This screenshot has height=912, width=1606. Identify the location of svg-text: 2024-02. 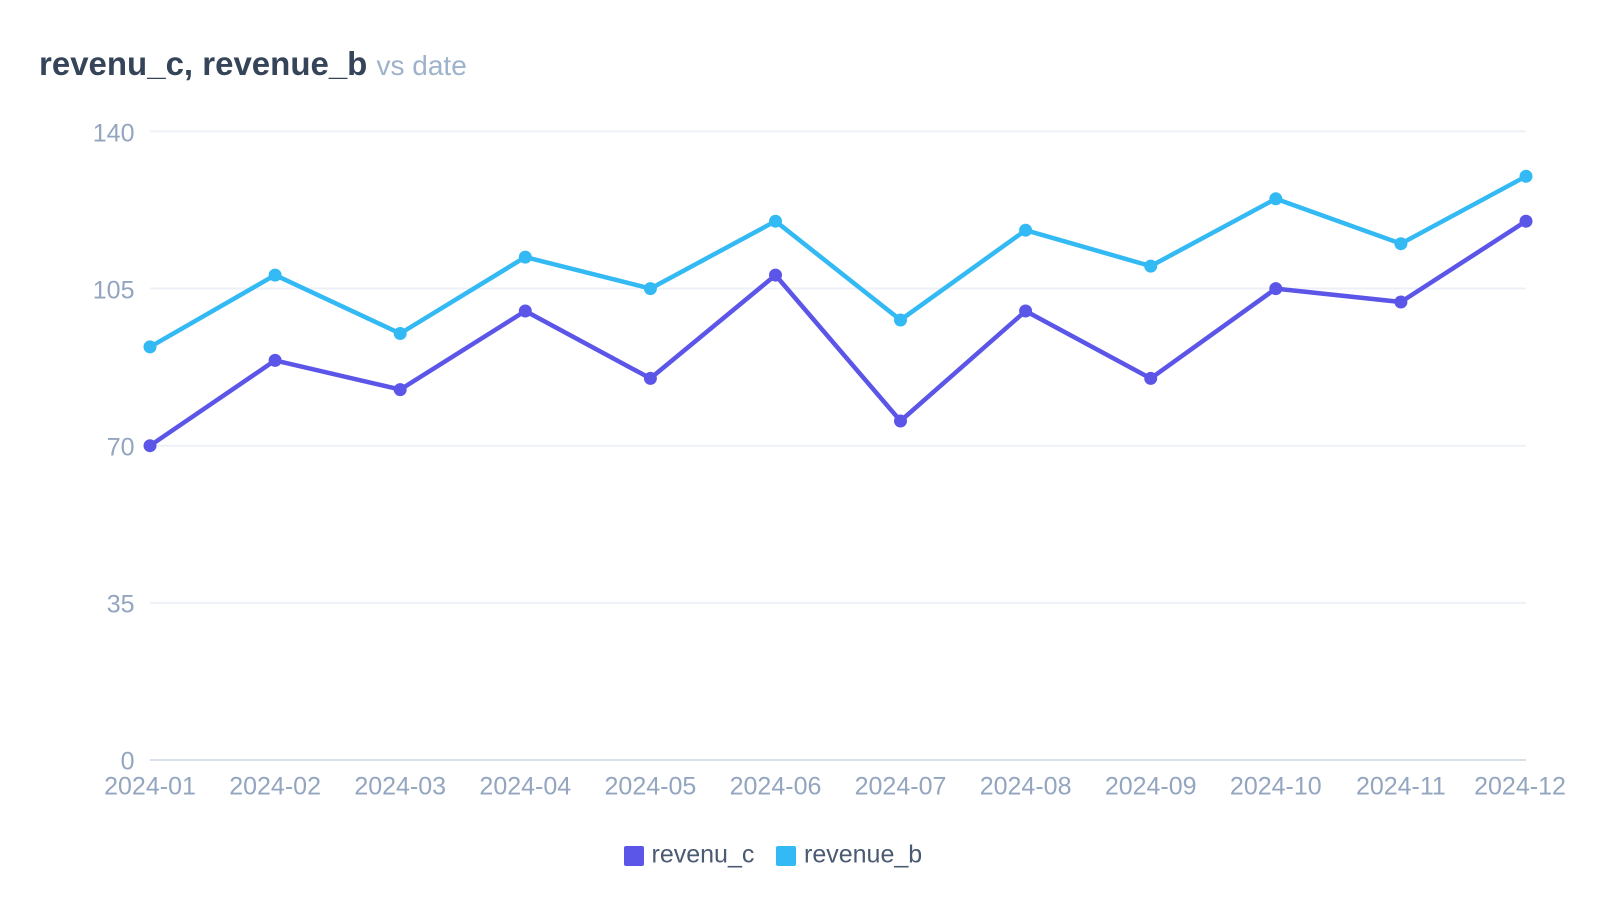
(275, 787).